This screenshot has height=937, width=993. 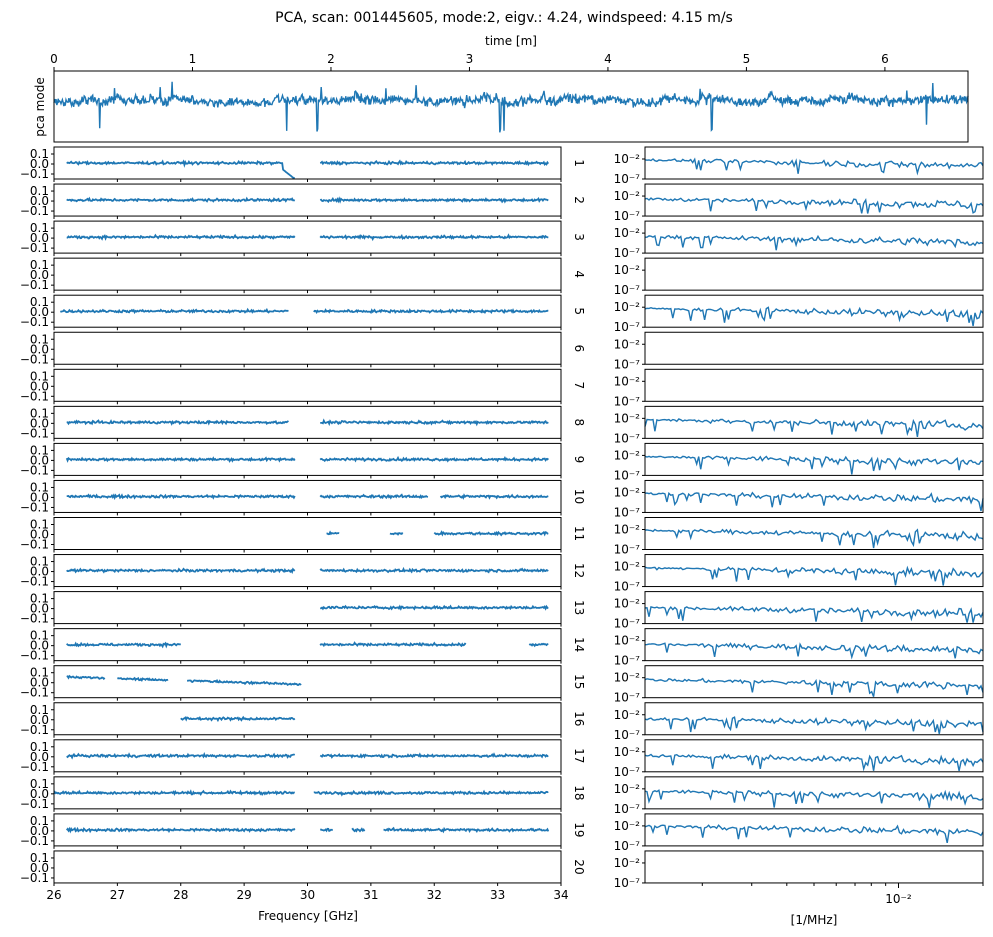 I want to click on power-spectrum-panel-11: 10⁻² 10⁻⁷, so click(x=799, y=537).